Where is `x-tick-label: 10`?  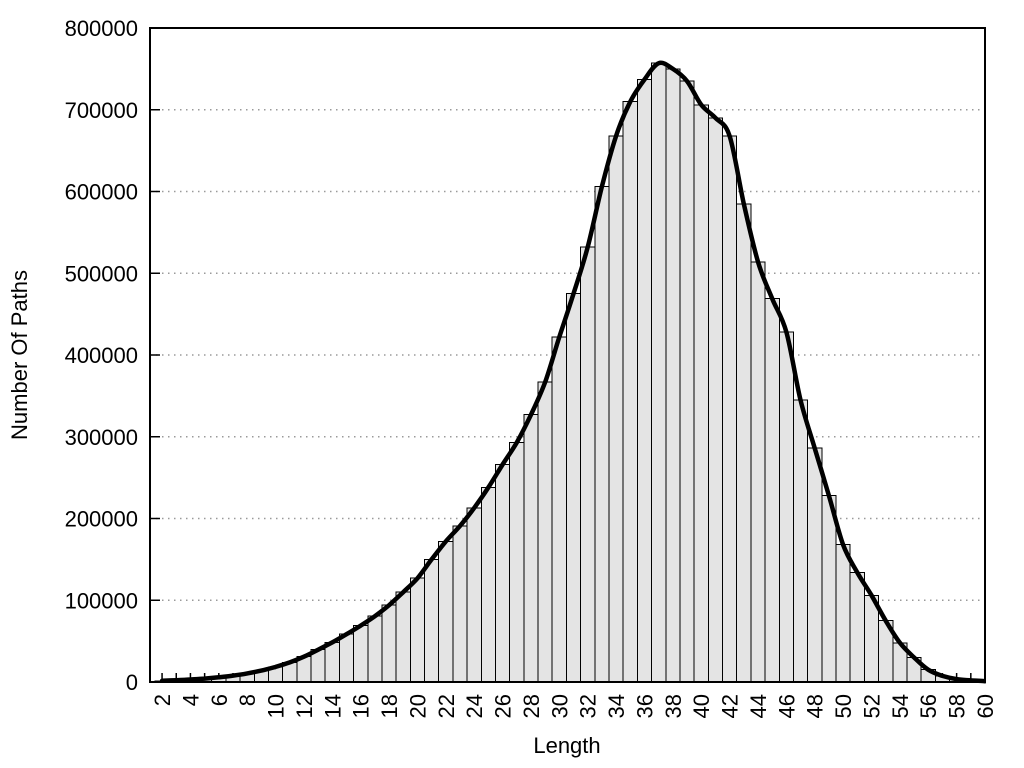
x-tick-label: 10 is located at coordinates (276, 706).